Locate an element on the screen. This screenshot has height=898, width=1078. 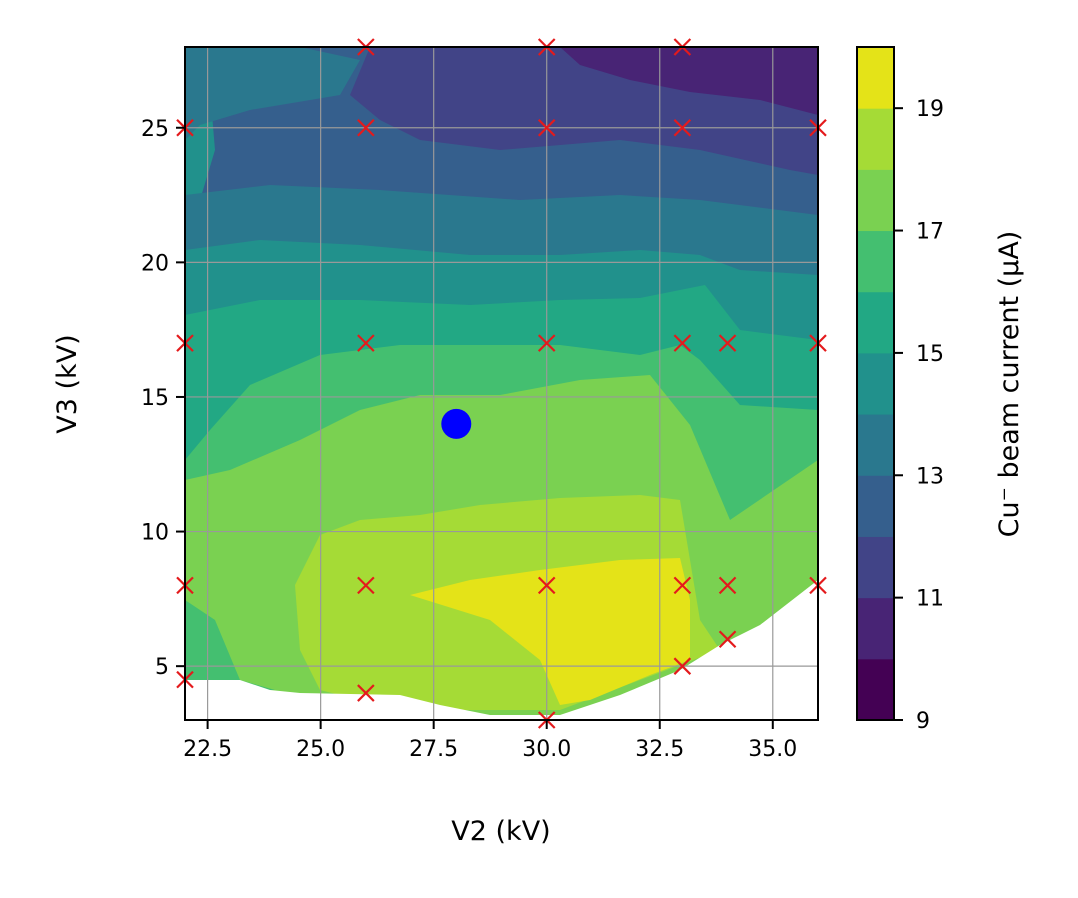
colorbar-ticks: 9 11 13 15 17 19 is located at coordinates (919, 415).